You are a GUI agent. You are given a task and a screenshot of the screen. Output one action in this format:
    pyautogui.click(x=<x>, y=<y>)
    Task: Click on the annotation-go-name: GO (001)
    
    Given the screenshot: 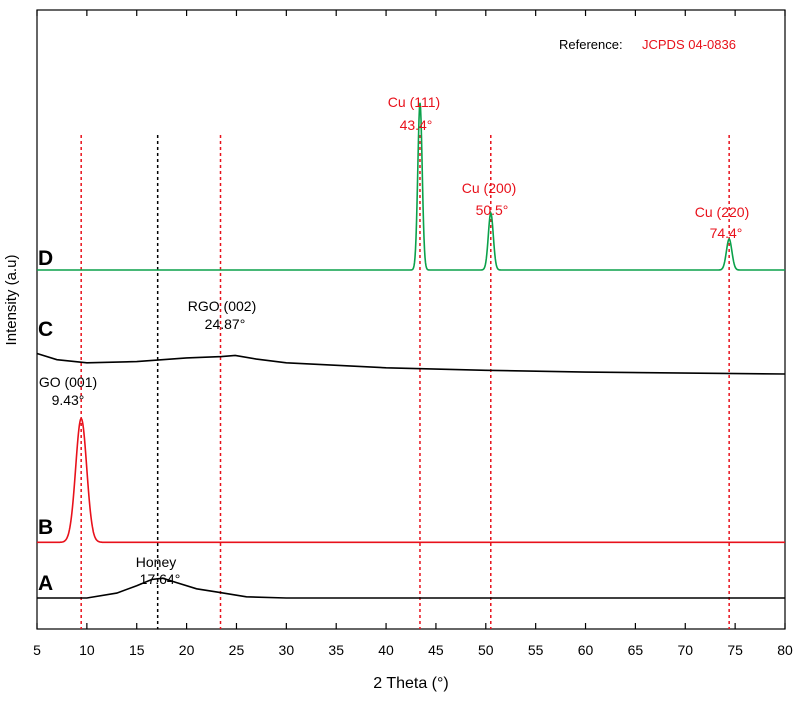 What is the action you would take?
    pyautogui.click(x=68, y=382)
    